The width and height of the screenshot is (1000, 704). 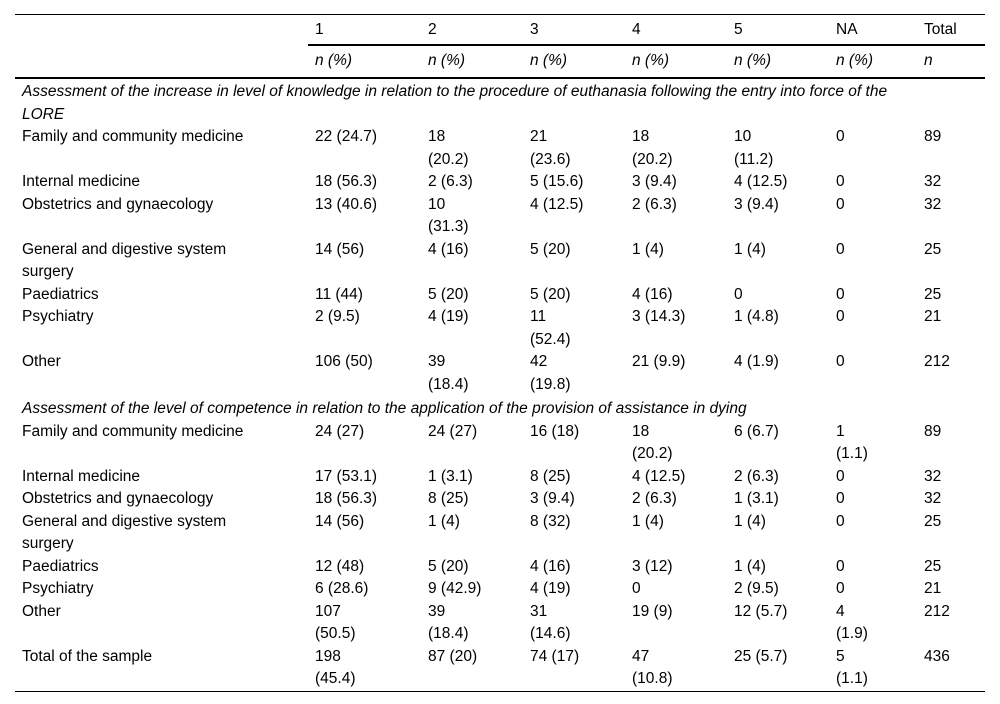 What do you see at coordinates (500, 295) in the screenshot?
I see `table-row: Paediatrics 11 (44) 5 (20) 5 (20) 4 (16) 0 0 25` at bounding box center [500, 295].